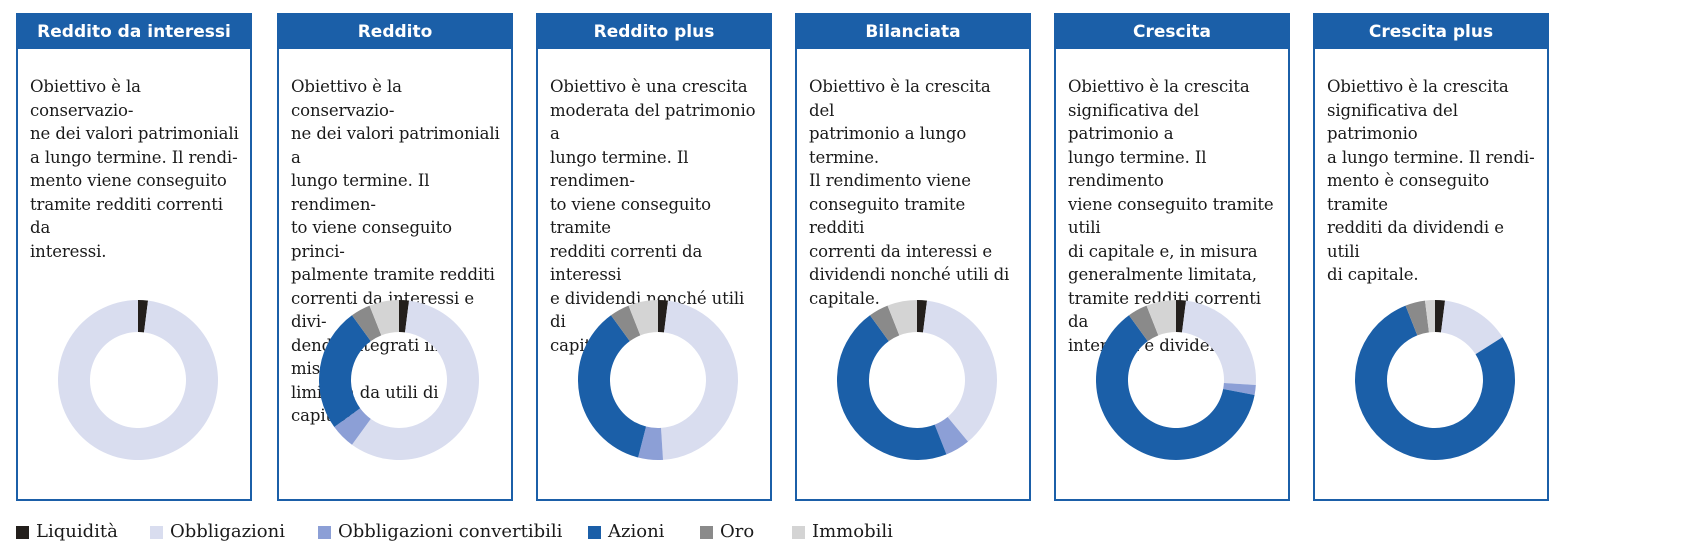  Describe the element at coordinates (913, 32) in the screenshot. I see `panel-title: Bilanciata` at that location.